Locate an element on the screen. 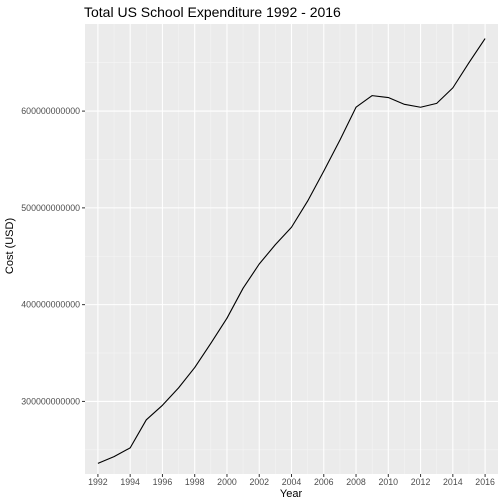 The image size is (504, 504). x-tick-label: 2010 is located at coordinates (389, 482).